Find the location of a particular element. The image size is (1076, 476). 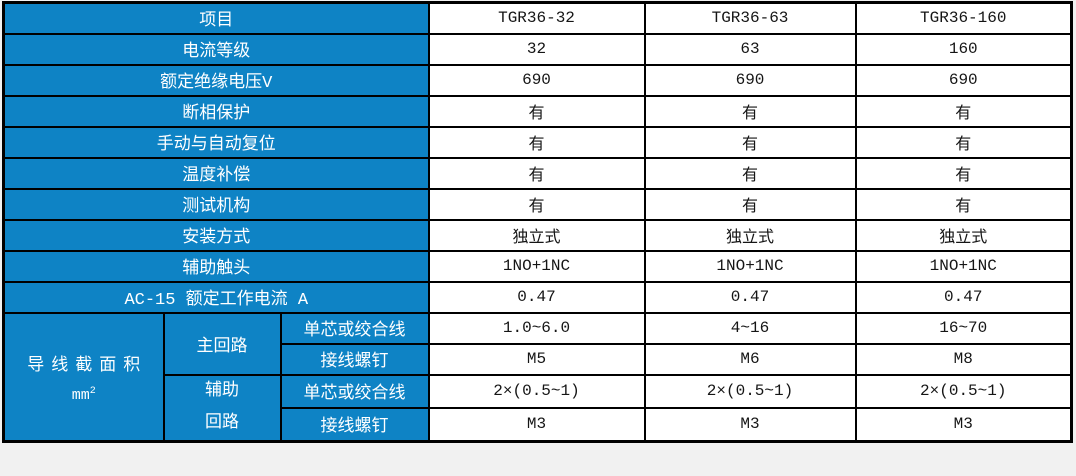

row-label: AC-15 额定工作电流 A is located at coordinates (216, 297).